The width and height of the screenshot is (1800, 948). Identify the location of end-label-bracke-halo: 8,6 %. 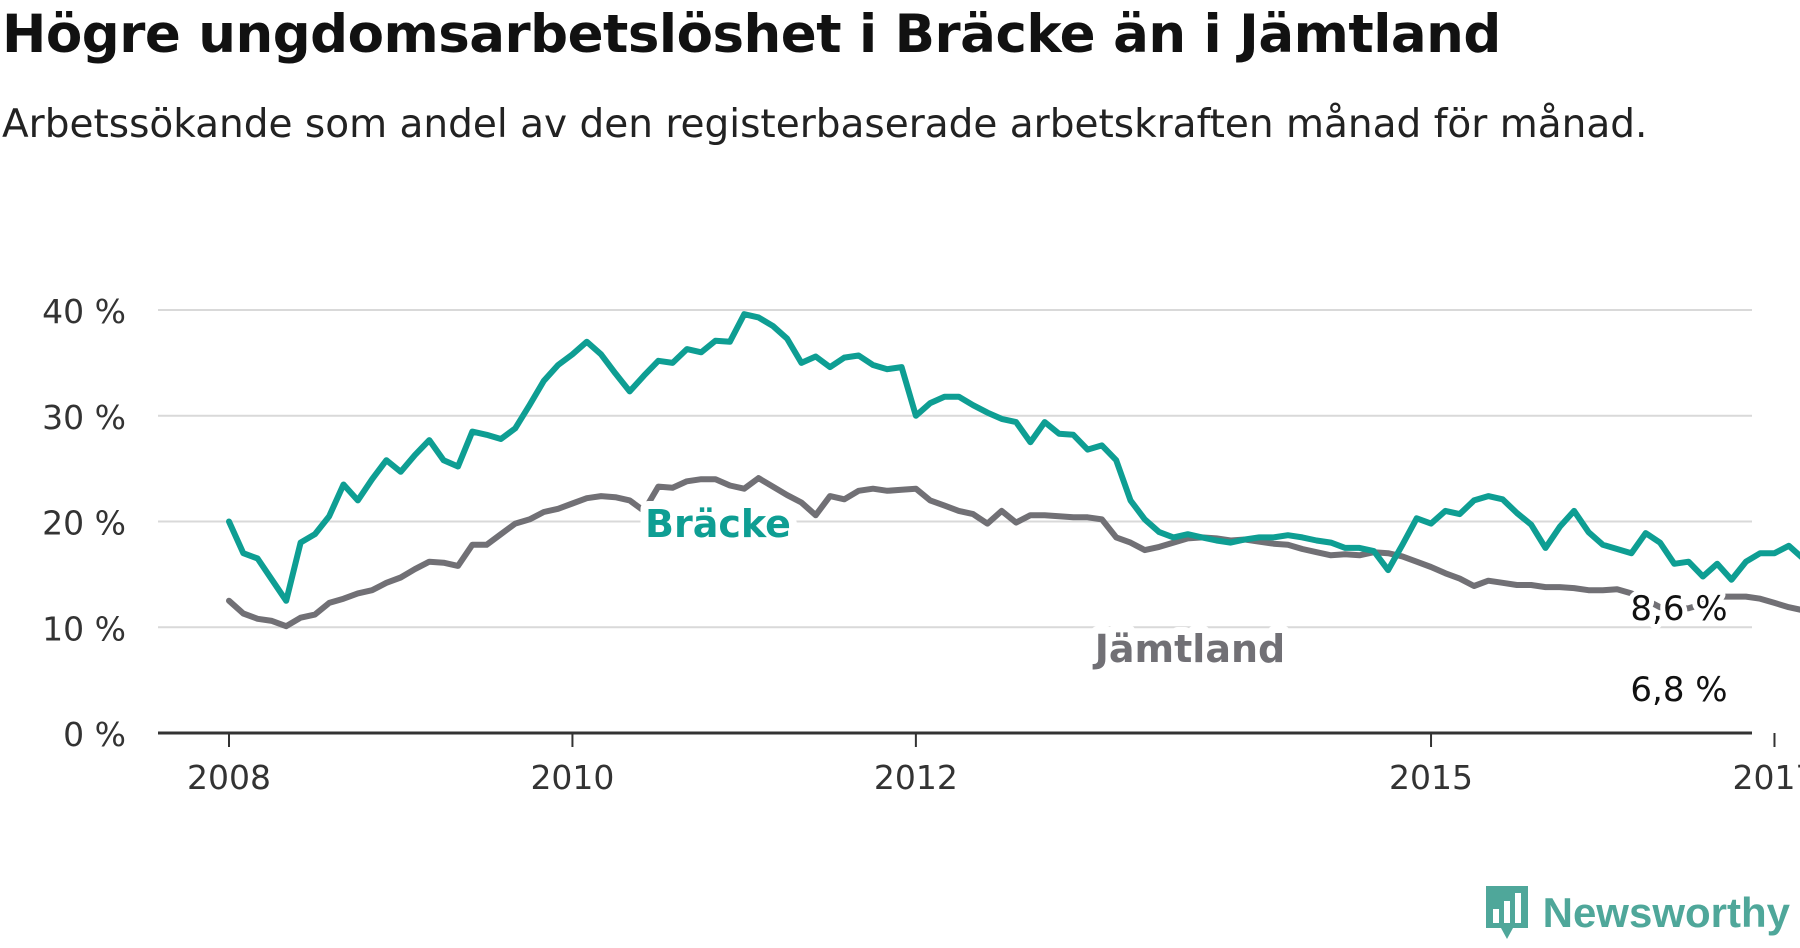
(1678, 609).